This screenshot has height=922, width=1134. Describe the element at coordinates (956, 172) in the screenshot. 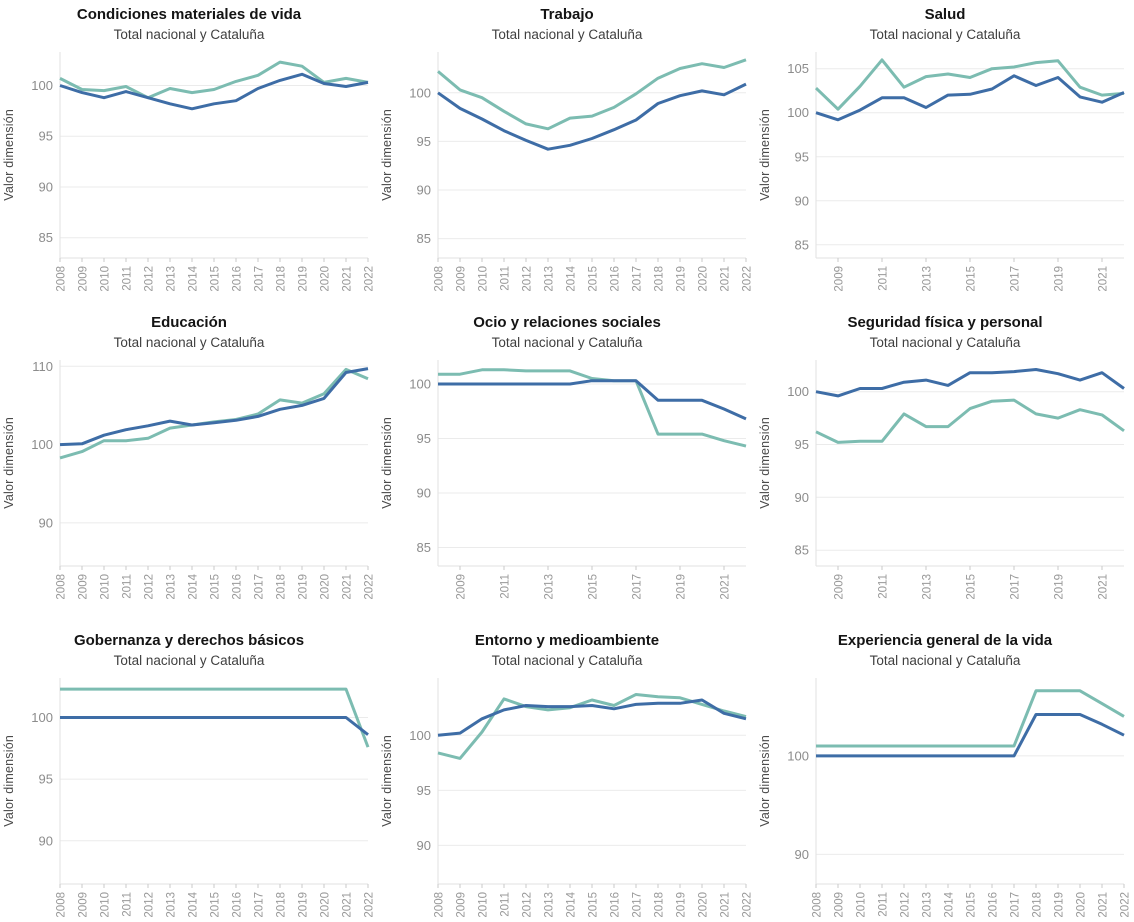

I see `line-chart-salud: 85 90 95 100 105 2009 2011 2013 2015 2017 2019 2021` at that location.